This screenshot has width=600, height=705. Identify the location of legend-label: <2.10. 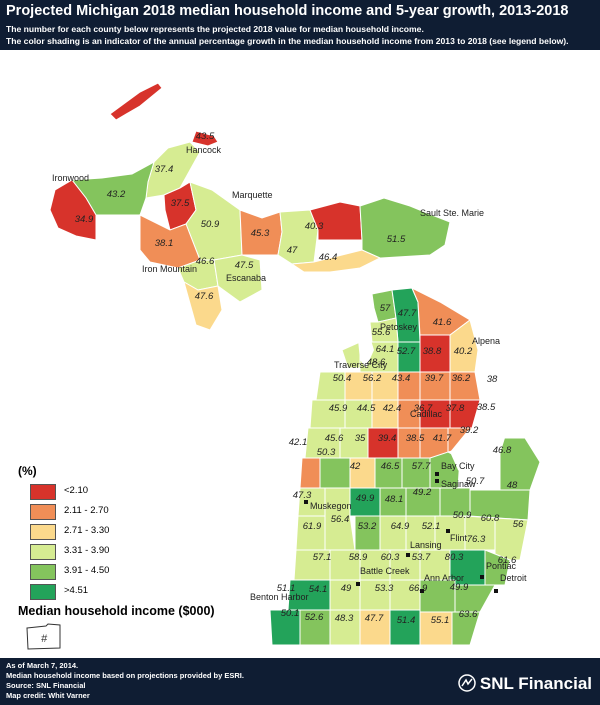
(76, 490).